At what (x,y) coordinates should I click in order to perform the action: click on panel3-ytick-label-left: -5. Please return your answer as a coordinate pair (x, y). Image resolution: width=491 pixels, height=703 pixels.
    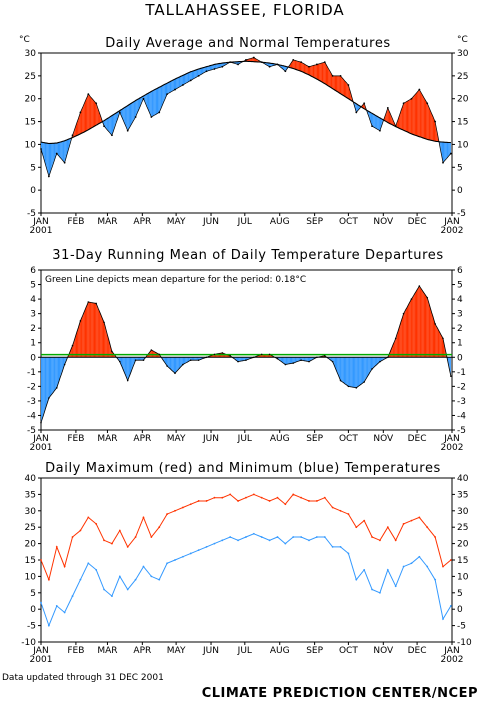
    Looking at the image, I should click on (31, 627).